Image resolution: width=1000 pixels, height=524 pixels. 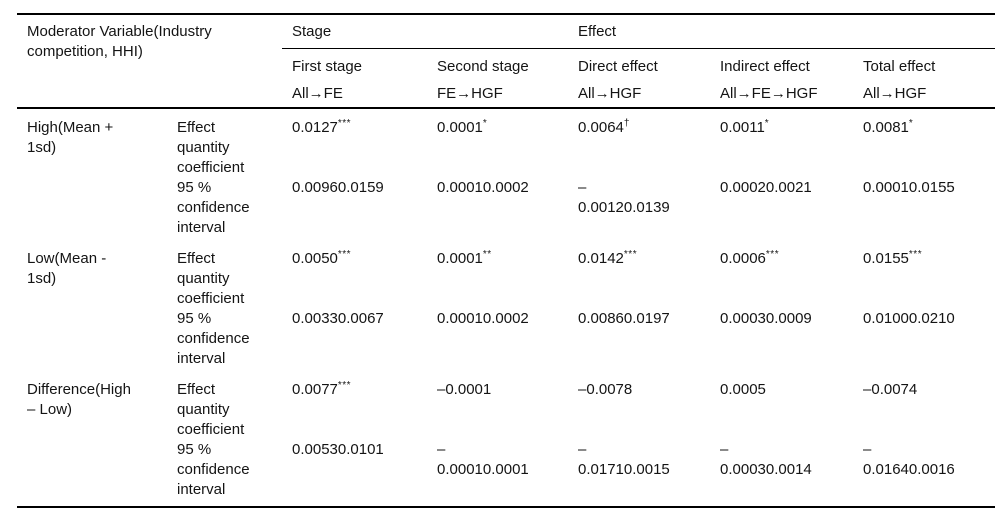 What do you see at coordinates (766, 318) in the screenshot?
I see `cell-low-ci-indirect: 0.00030.0009` at bounding box center [766, 318].